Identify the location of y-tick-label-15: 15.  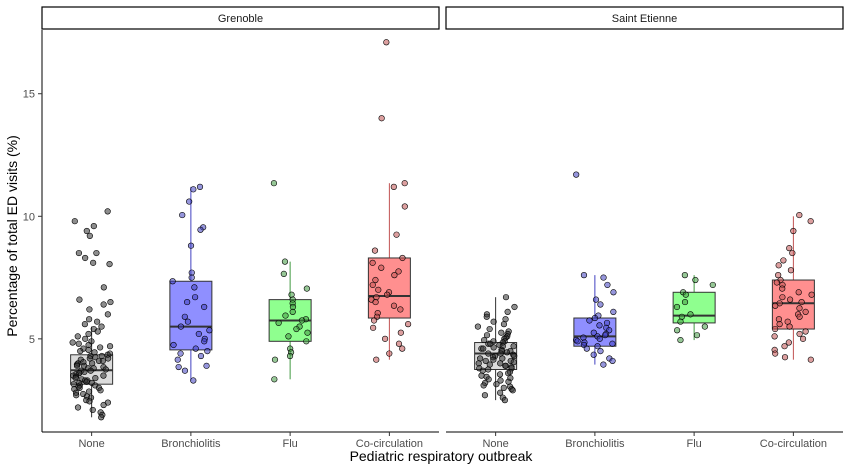
(29, 95).